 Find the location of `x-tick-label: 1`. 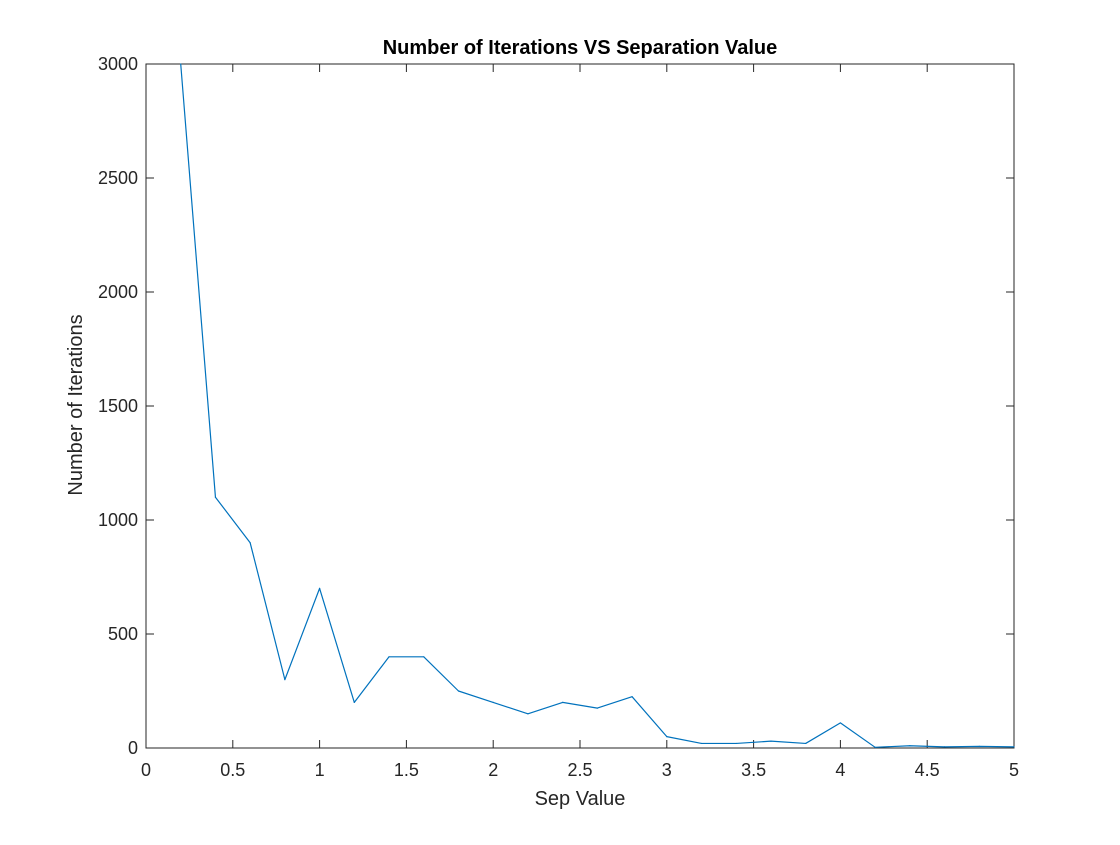

x-tick-label: 1 is located at coordinates (320, 770).